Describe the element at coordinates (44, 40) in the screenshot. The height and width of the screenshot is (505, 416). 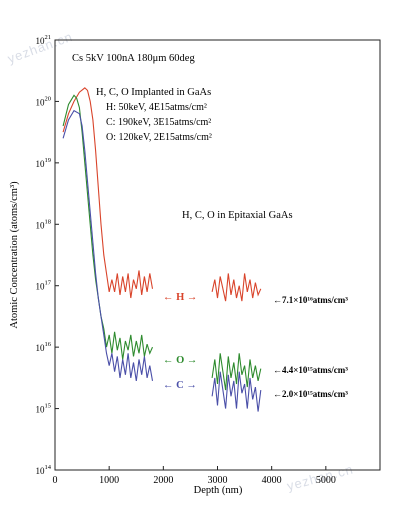
I see `y-tick-label: 1021` at that location.